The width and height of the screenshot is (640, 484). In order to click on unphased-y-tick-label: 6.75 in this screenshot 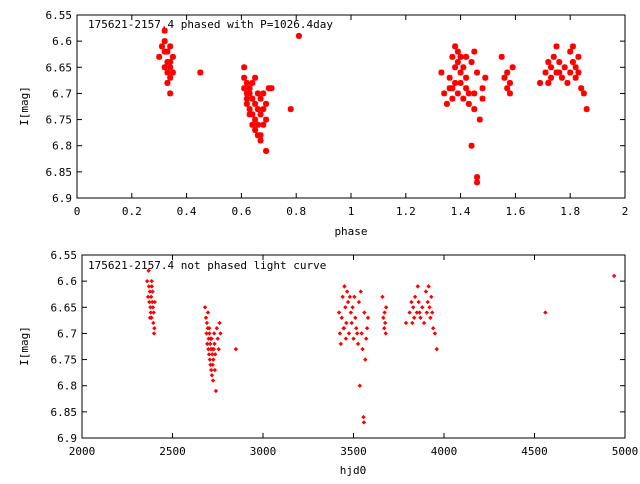, I will do `click(64, 360)`.